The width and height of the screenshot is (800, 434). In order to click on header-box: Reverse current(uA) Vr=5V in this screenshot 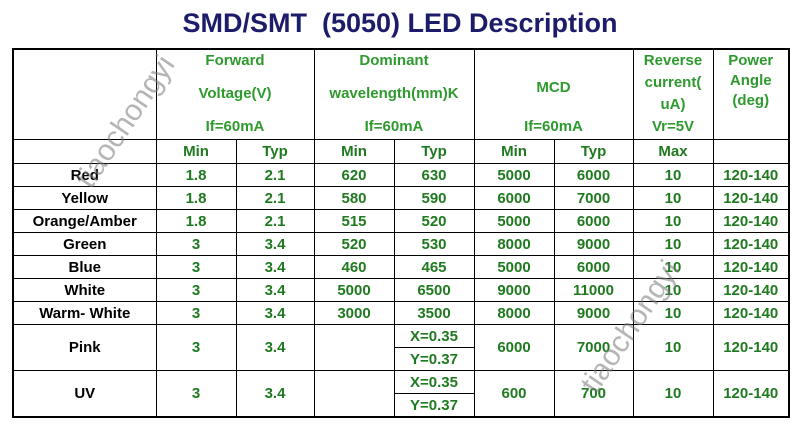, I will do `click(673, 94)`.